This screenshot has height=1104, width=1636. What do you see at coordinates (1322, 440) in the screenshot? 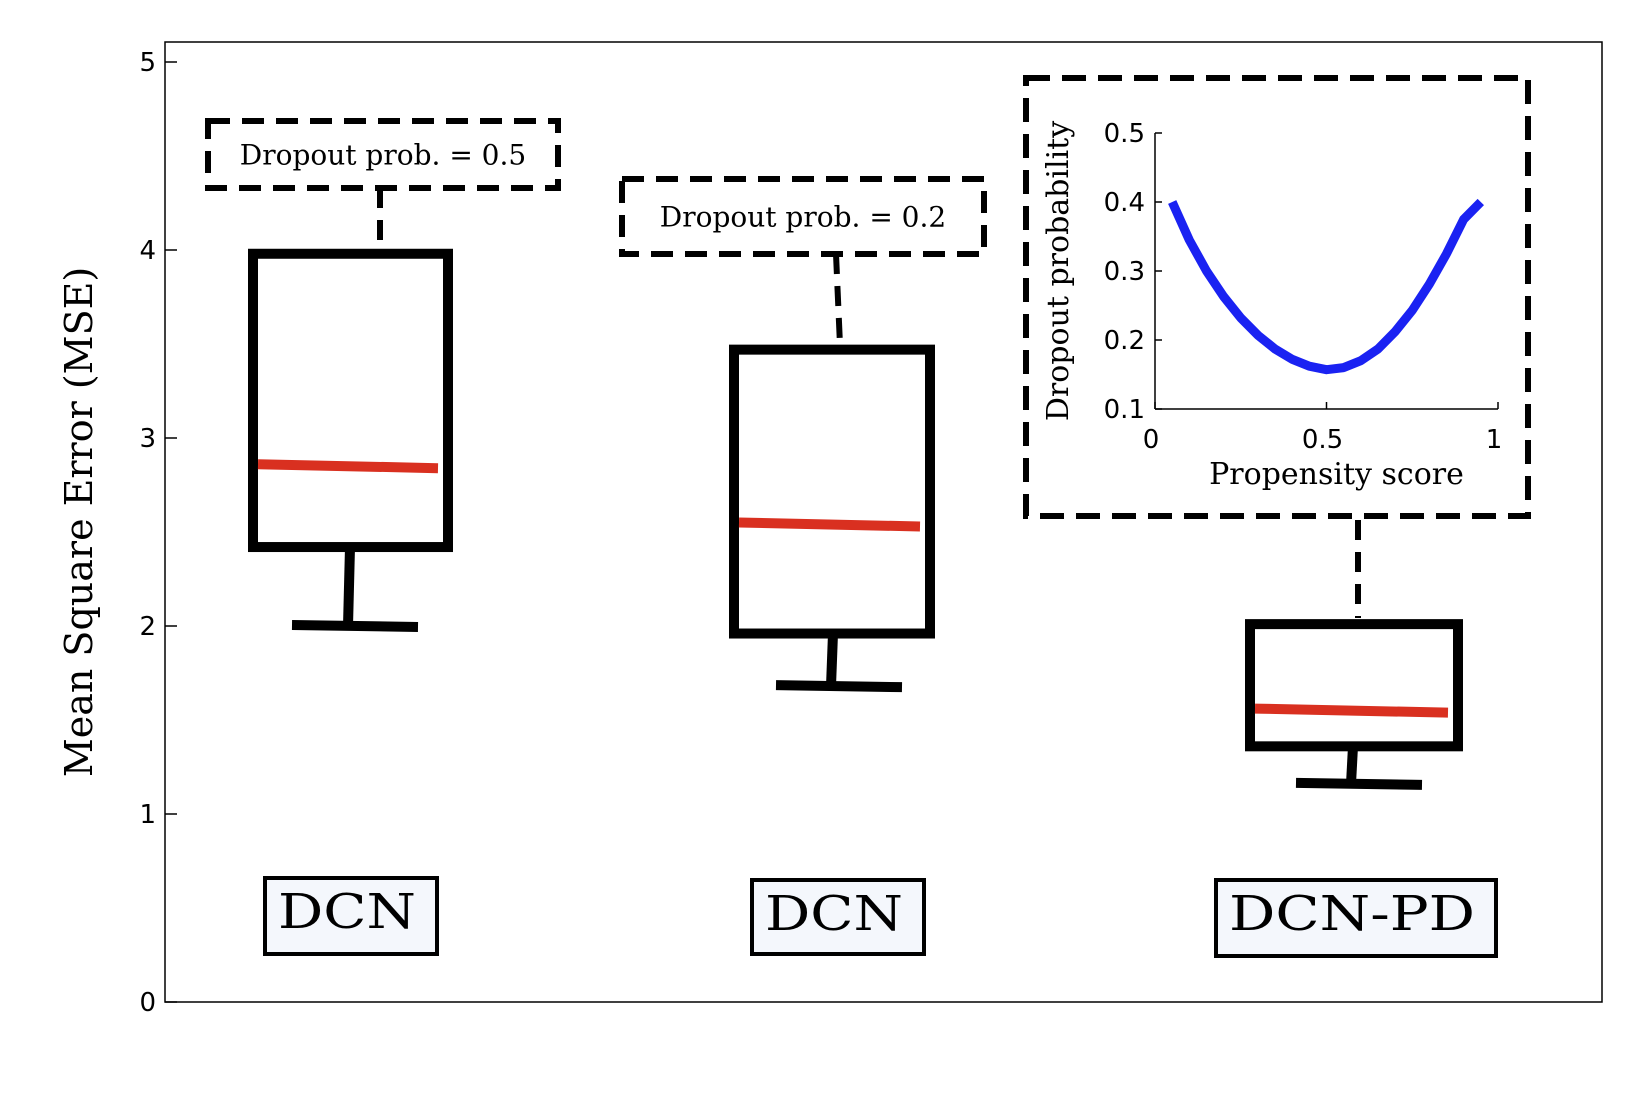
I see `inset-x-tick-label: 0.5` at bounding box center [1322, 440].